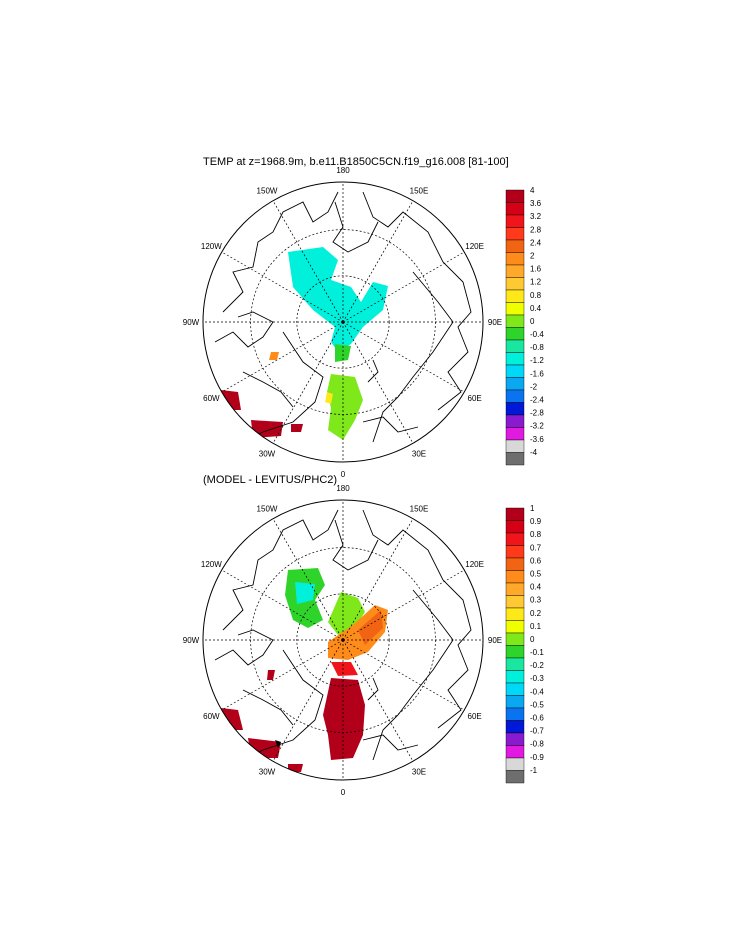  Describe the element at coordinates (532, 639) in the screenshot. I see `colorbar-label: 0` at that location.